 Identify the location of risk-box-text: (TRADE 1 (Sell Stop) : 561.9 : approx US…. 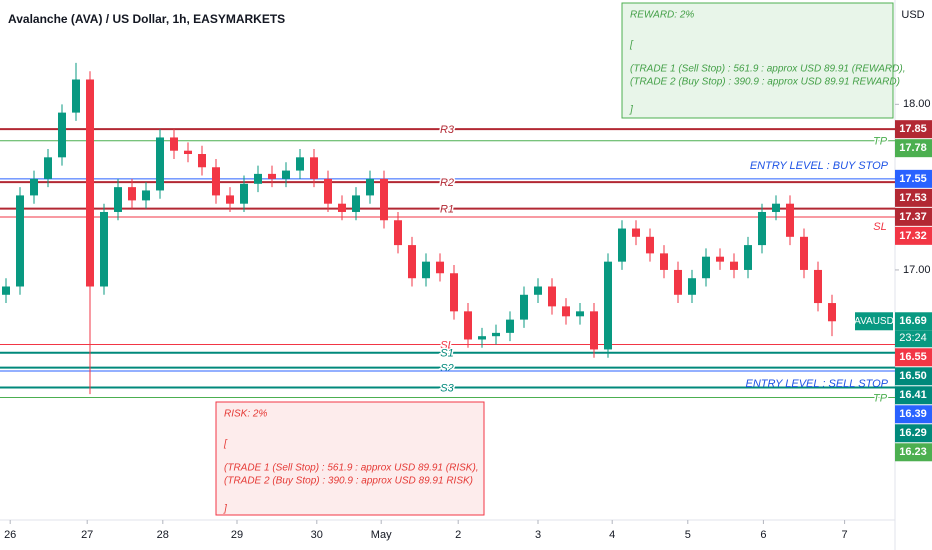
(351, 468).